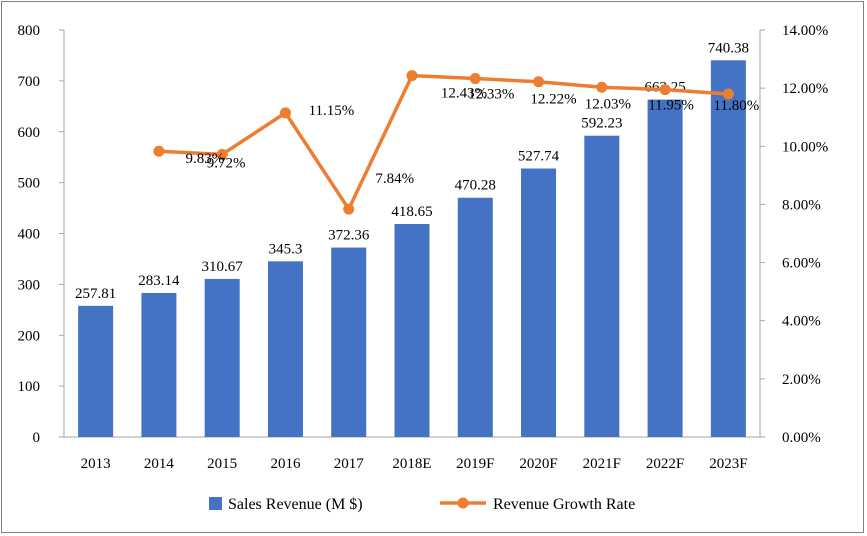 The width and height of the screenshot is (867, 536). Describe the element at coordinates (665, 268) in the screenshot. I see `bar-2022F` at that location.